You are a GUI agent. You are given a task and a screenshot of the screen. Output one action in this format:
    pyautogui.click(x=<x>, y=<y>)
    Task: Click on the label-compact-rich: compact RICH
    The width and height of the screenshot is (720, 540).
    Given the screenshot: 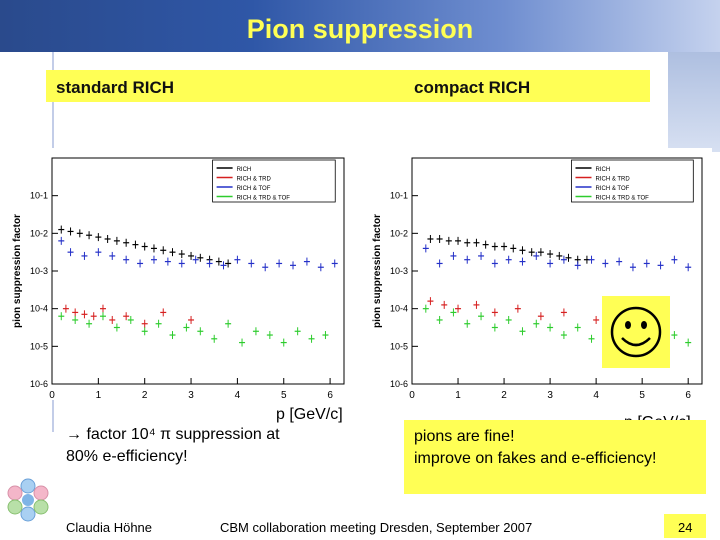 What is the action you would take?
    pyautogui.click(x=472, y=87)
    